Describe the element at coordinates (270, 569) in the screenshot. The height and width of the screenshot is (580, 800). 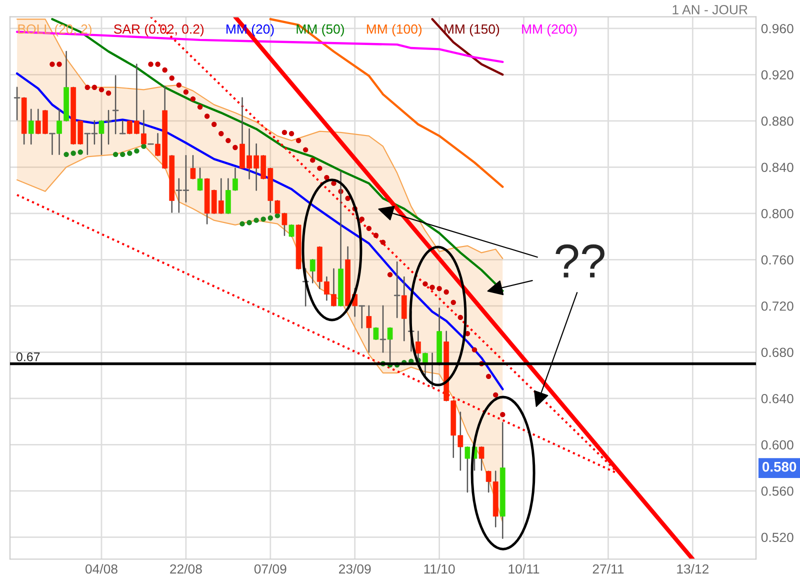
I see `x-tick-label: 07/09` at that location.